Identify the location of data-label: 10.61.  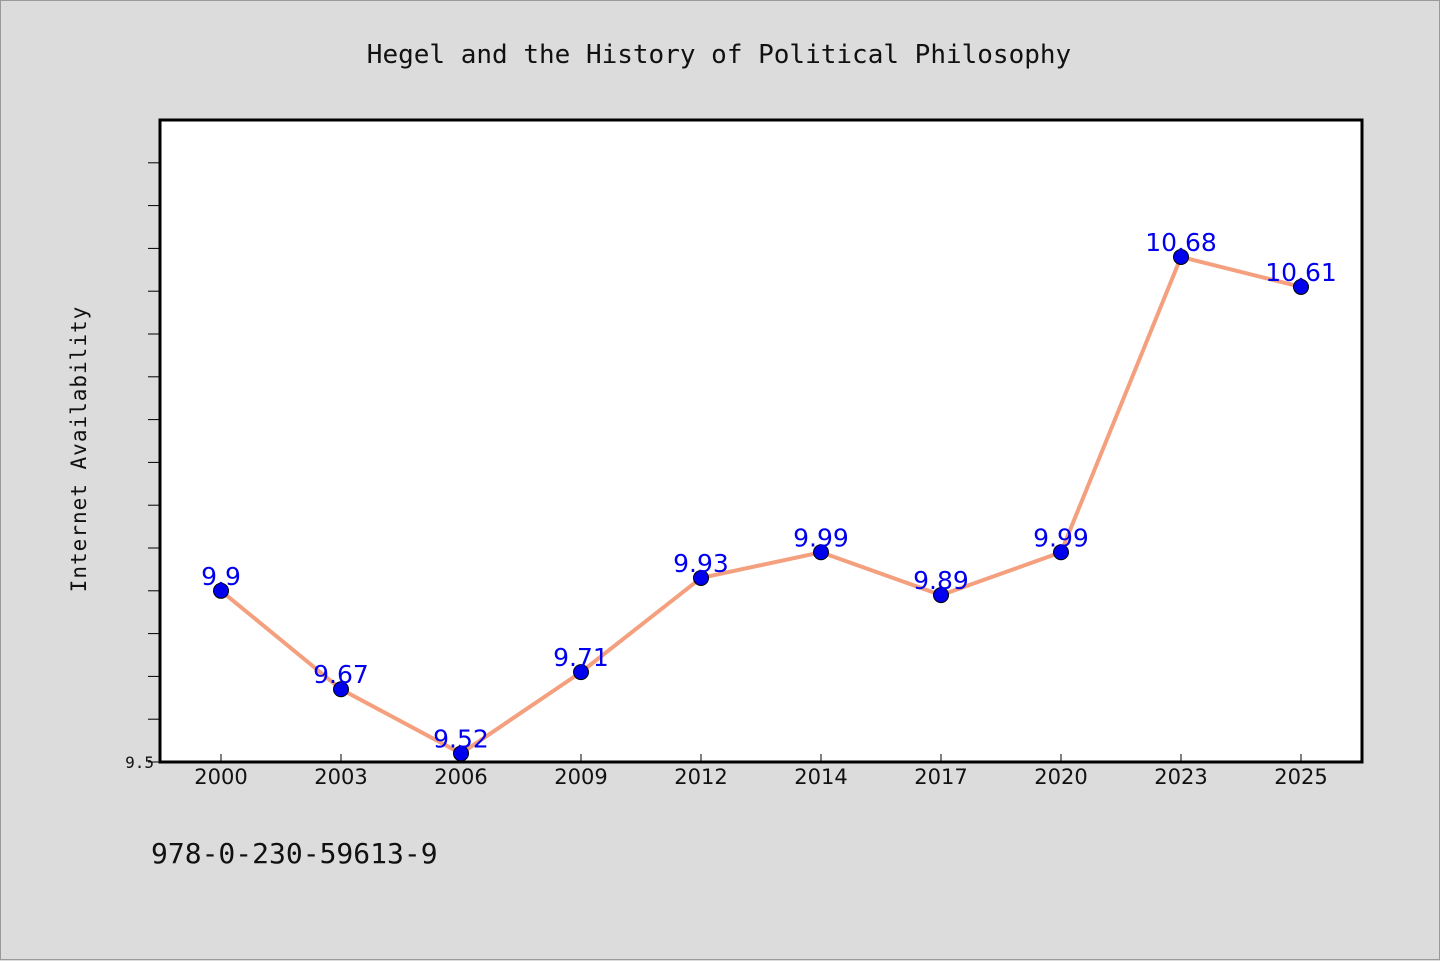
(1301, 272).